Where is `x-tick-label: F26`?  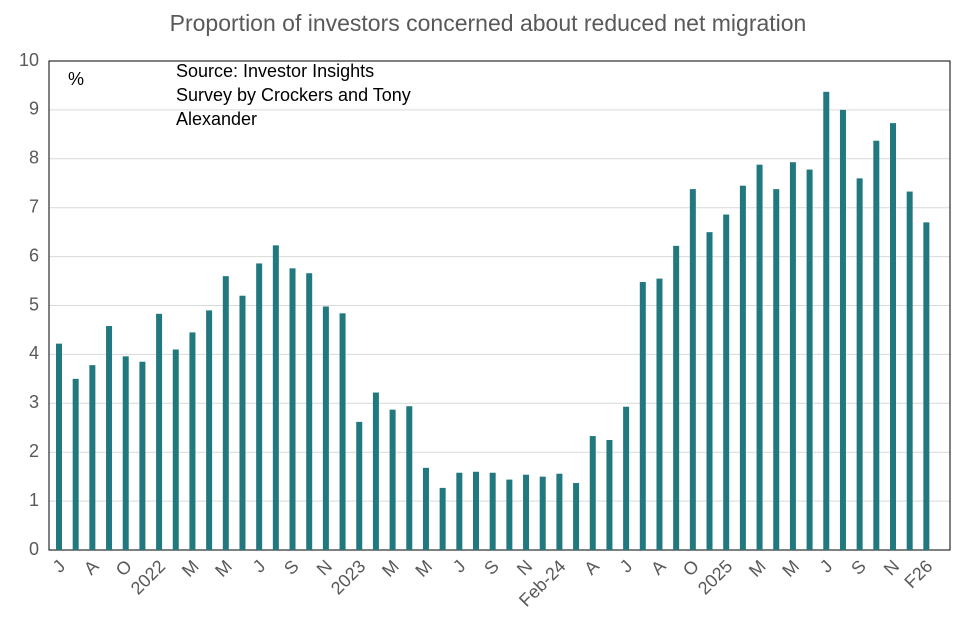 x-tick-label: F26 is located at coordinates (918, 574).